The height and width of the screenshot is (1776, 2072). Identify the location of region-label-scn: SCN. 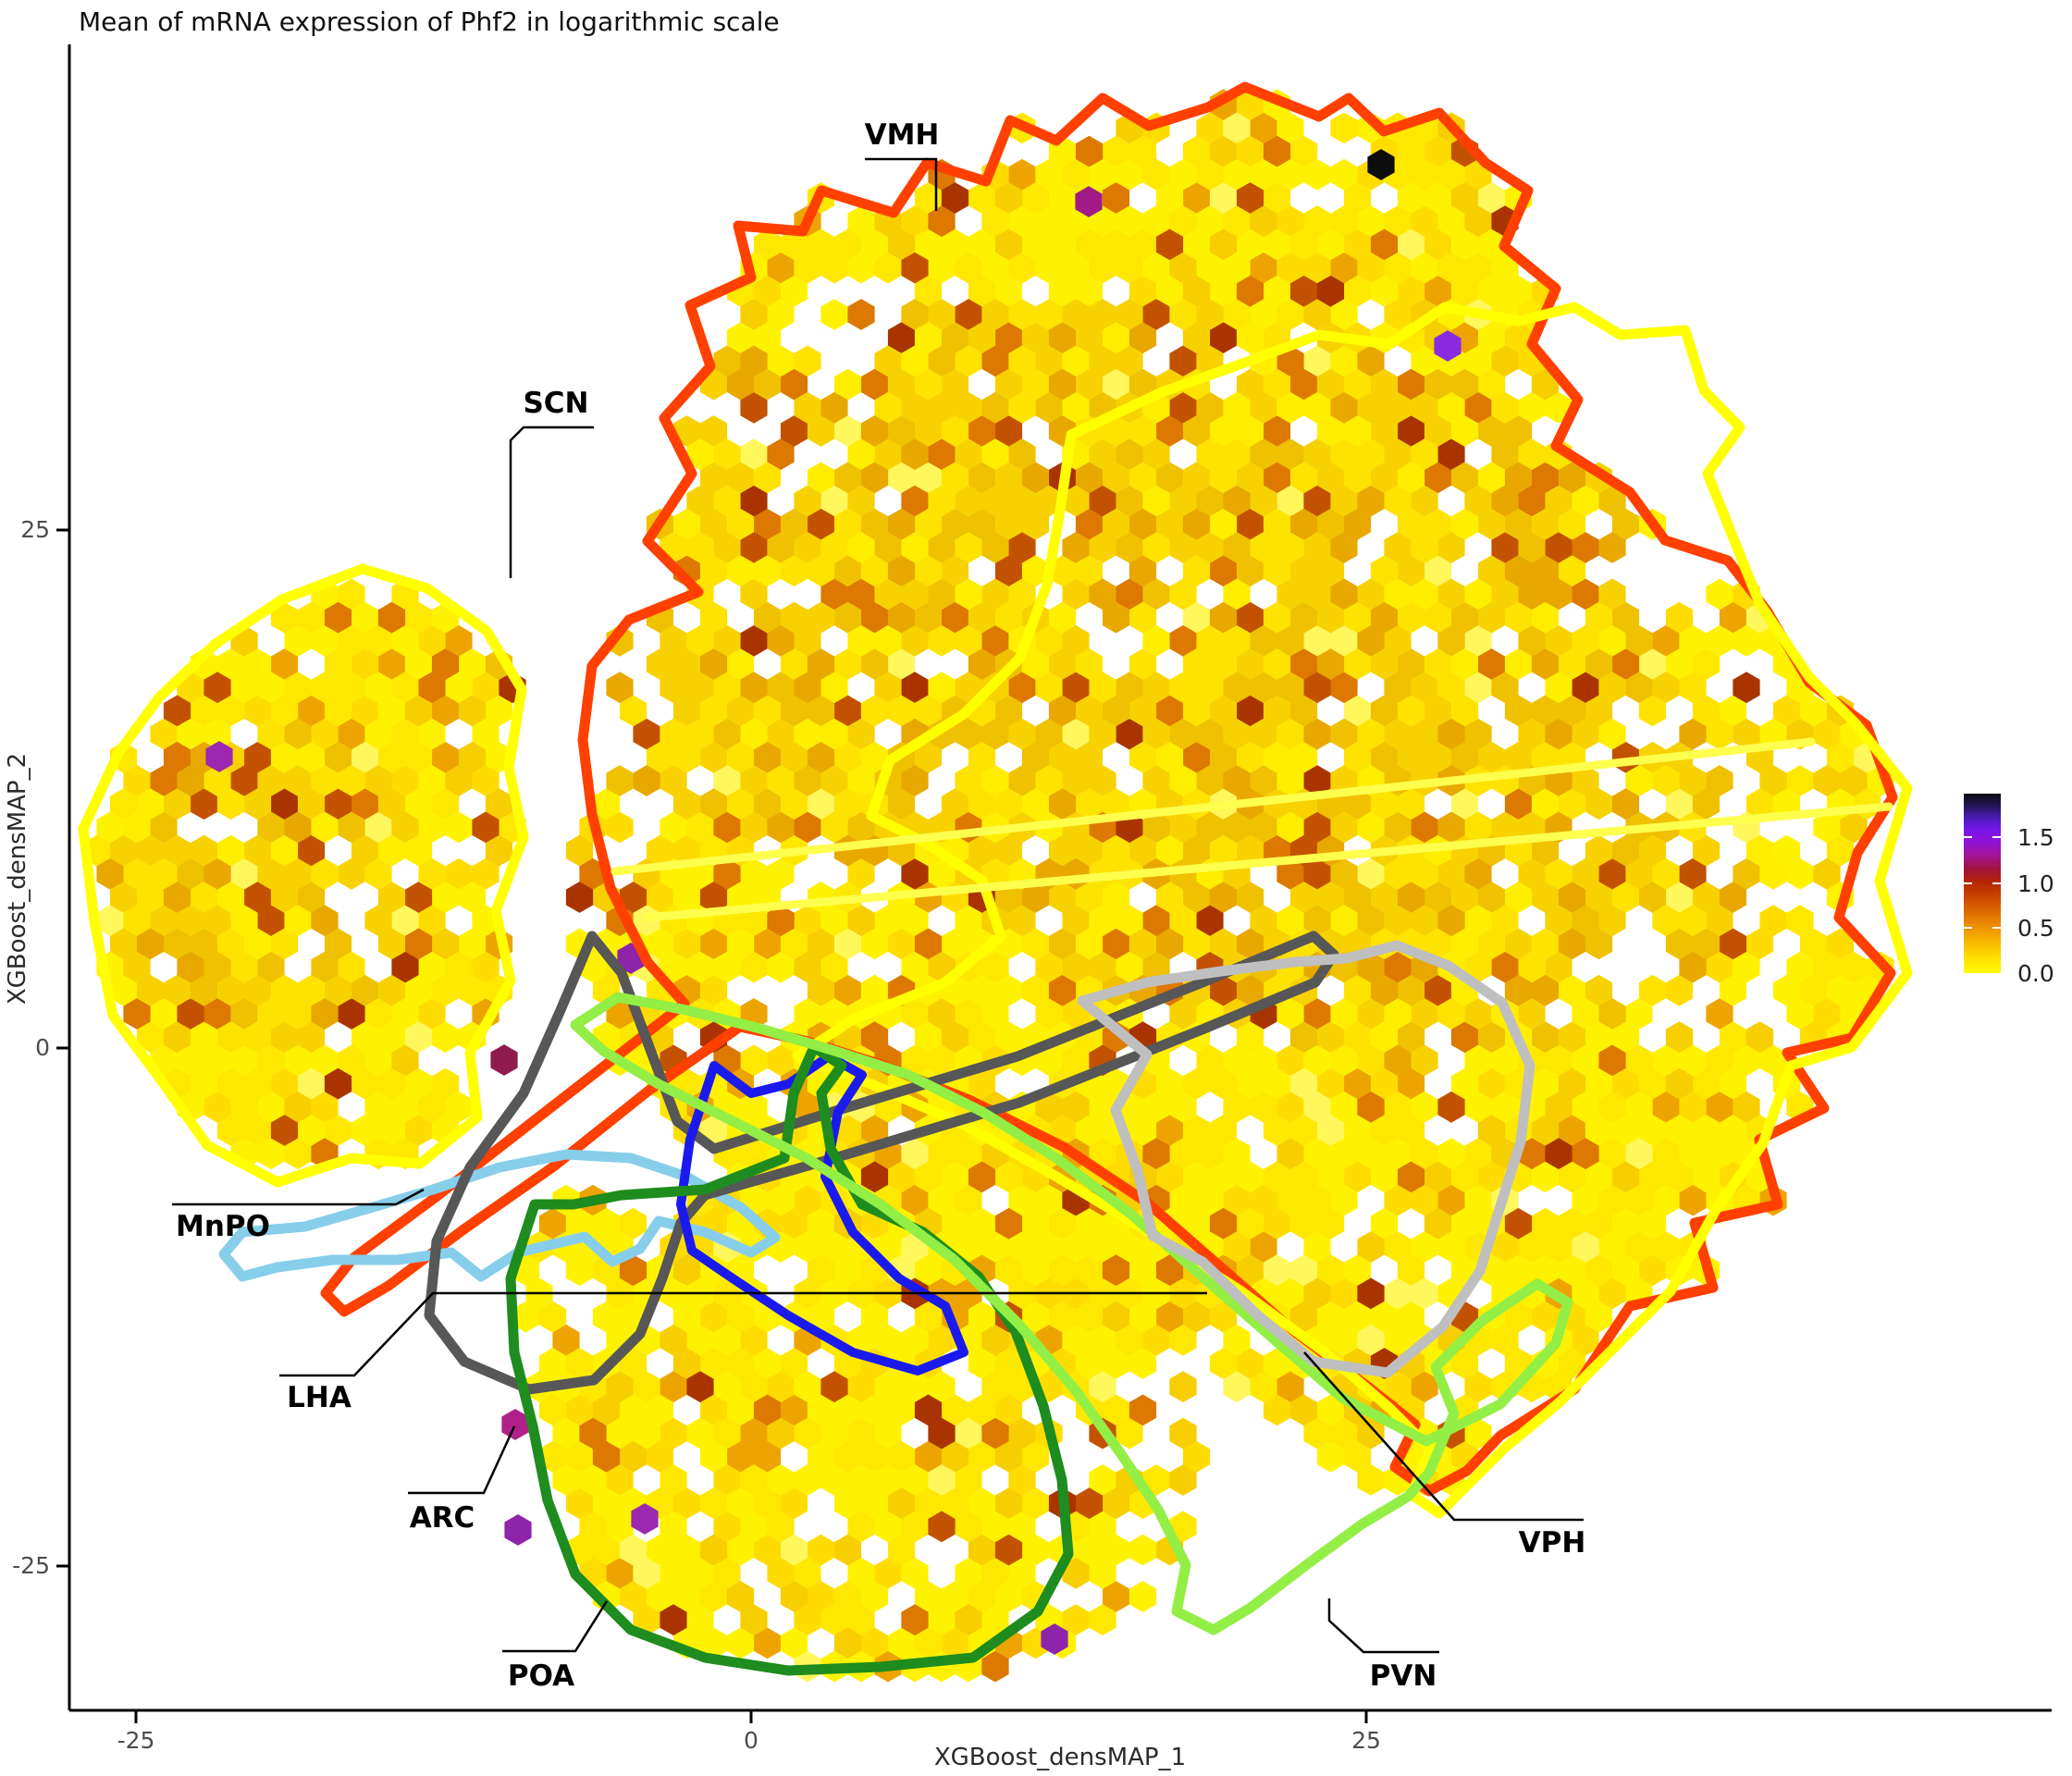
(555, 404).